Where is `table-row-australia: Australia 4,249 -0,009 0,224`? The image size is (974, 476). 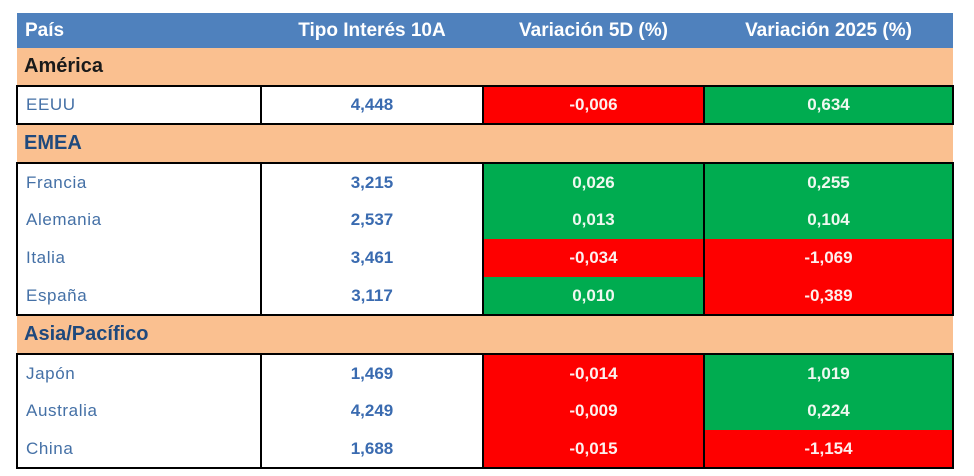 table-row-australia: Australia 4,249 -0,009 0,224 is located at coordinates (485, 411).